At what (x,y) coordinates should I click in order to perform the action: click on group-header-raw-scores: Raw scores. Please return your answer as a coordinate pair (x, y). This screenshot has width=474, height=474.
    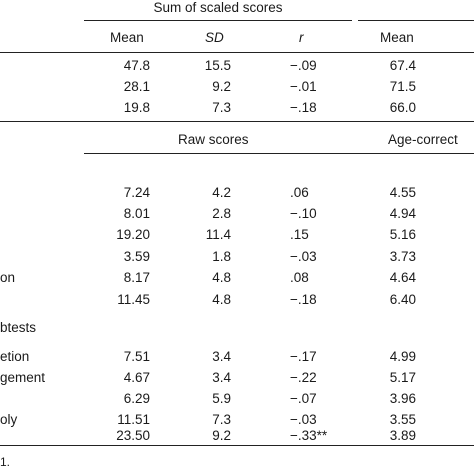
    Looking at the image, I should click on (213, 139).